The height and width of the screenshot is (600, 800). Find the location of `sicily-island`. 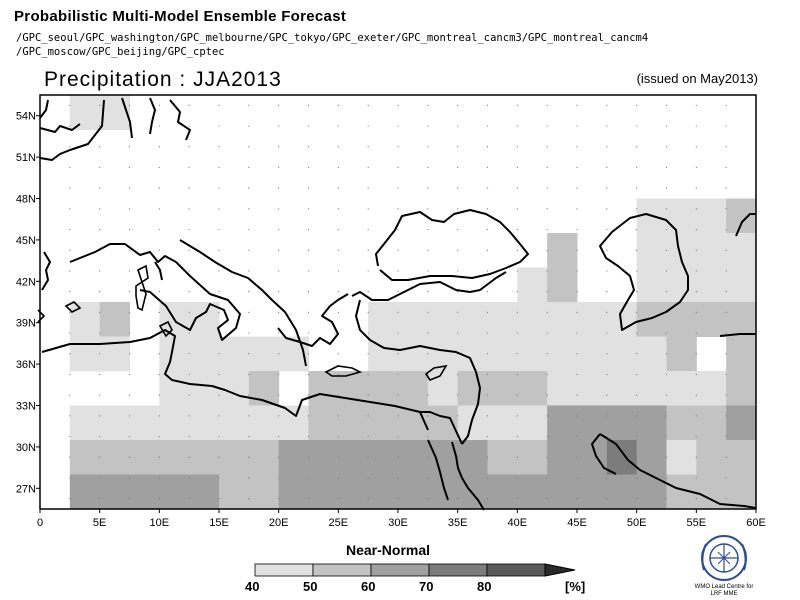

sicily-island is located at coordinates (165, 329).